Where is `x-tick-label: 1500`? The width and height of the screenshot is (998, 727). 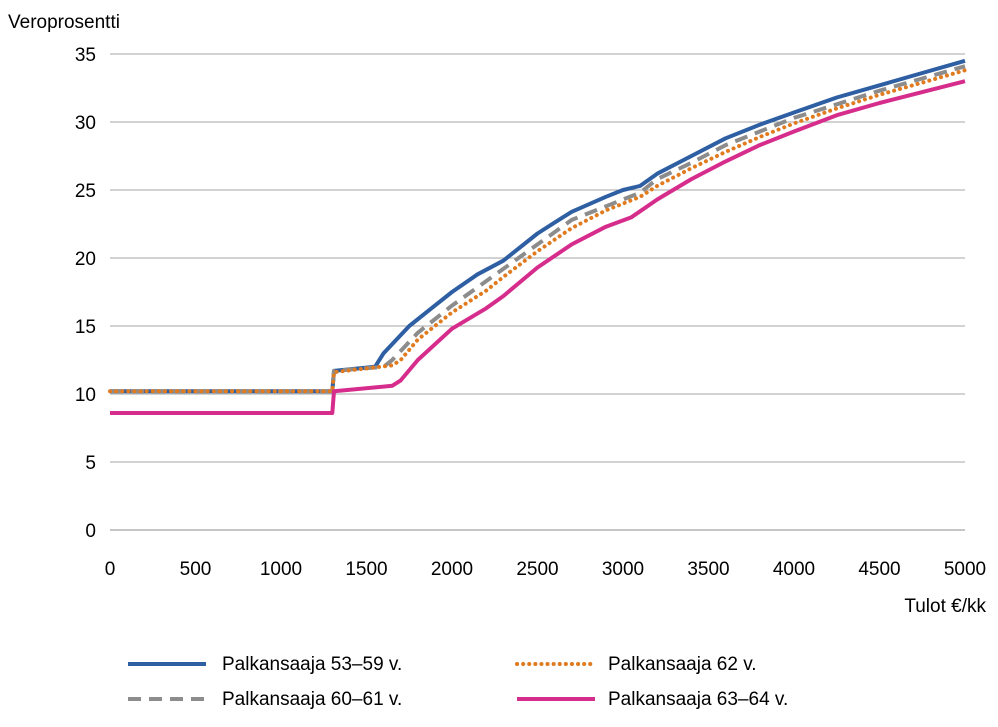
x-tick-label: 1500 is located at coordinates (366, 569).